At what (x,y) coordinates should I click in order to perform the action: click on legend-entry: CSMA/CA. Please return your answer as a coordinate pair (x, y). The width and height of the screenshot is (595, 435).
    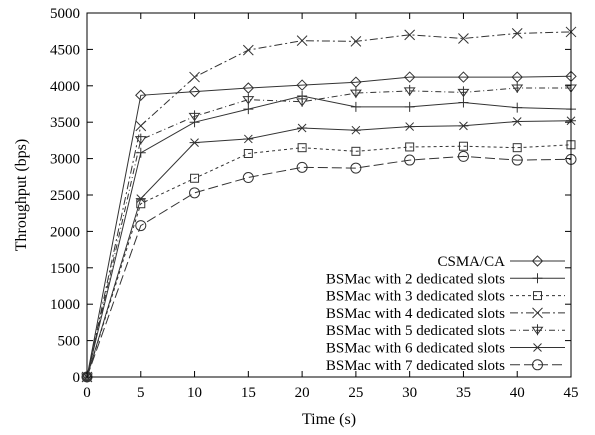
    Looking at the image, I should click on (501, 262).